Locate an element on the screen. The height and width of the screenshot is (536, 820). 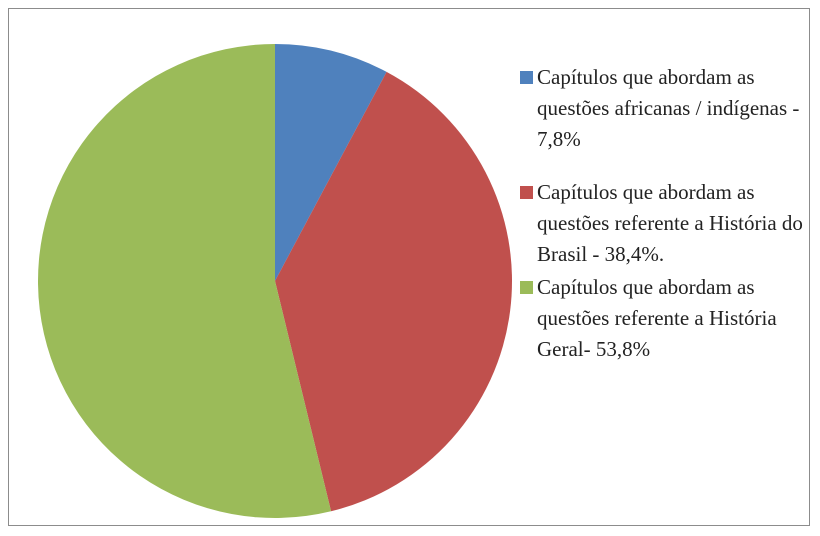
pie-slice is located at coordinates (331, 162).